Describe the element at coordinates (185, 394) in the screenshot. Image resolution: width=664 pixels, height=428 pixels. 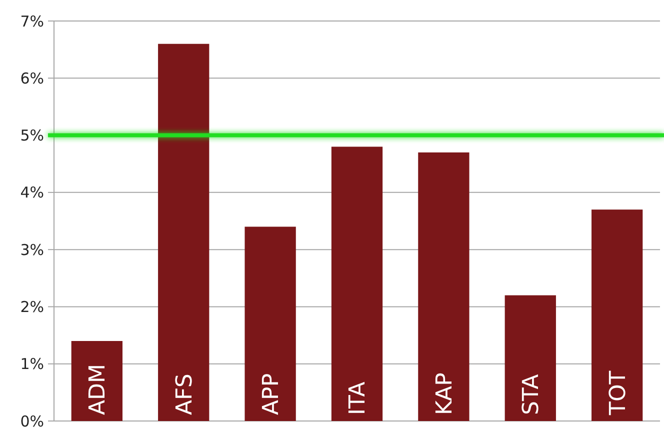
I see `x-tick-label: AFS` at that location.